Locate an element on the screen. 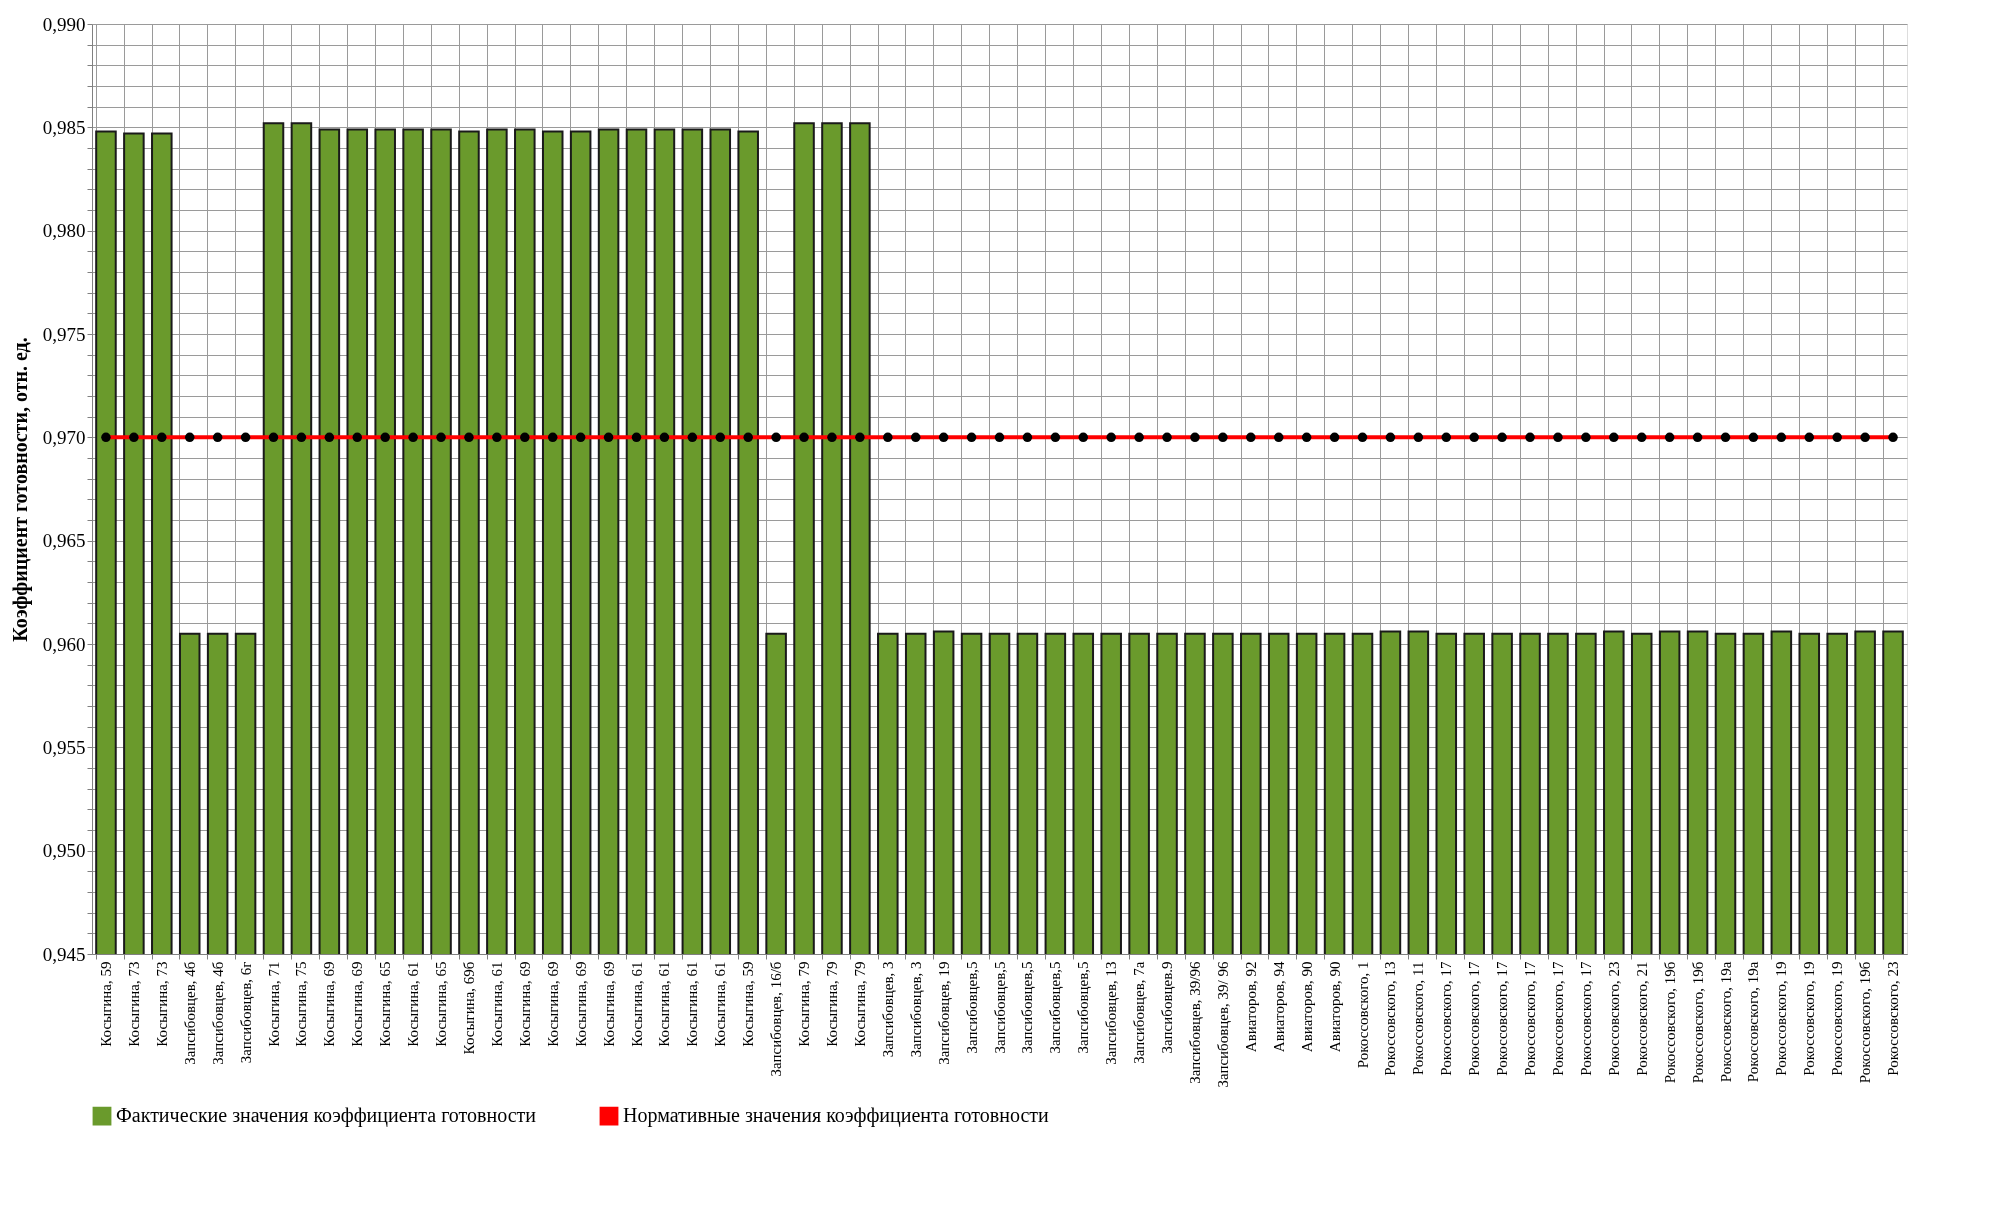 The height and width of the screenshot is (1217, 1995). x-tick-label: Запсибовцев, 7а is located at coordinates (1139, 1012).